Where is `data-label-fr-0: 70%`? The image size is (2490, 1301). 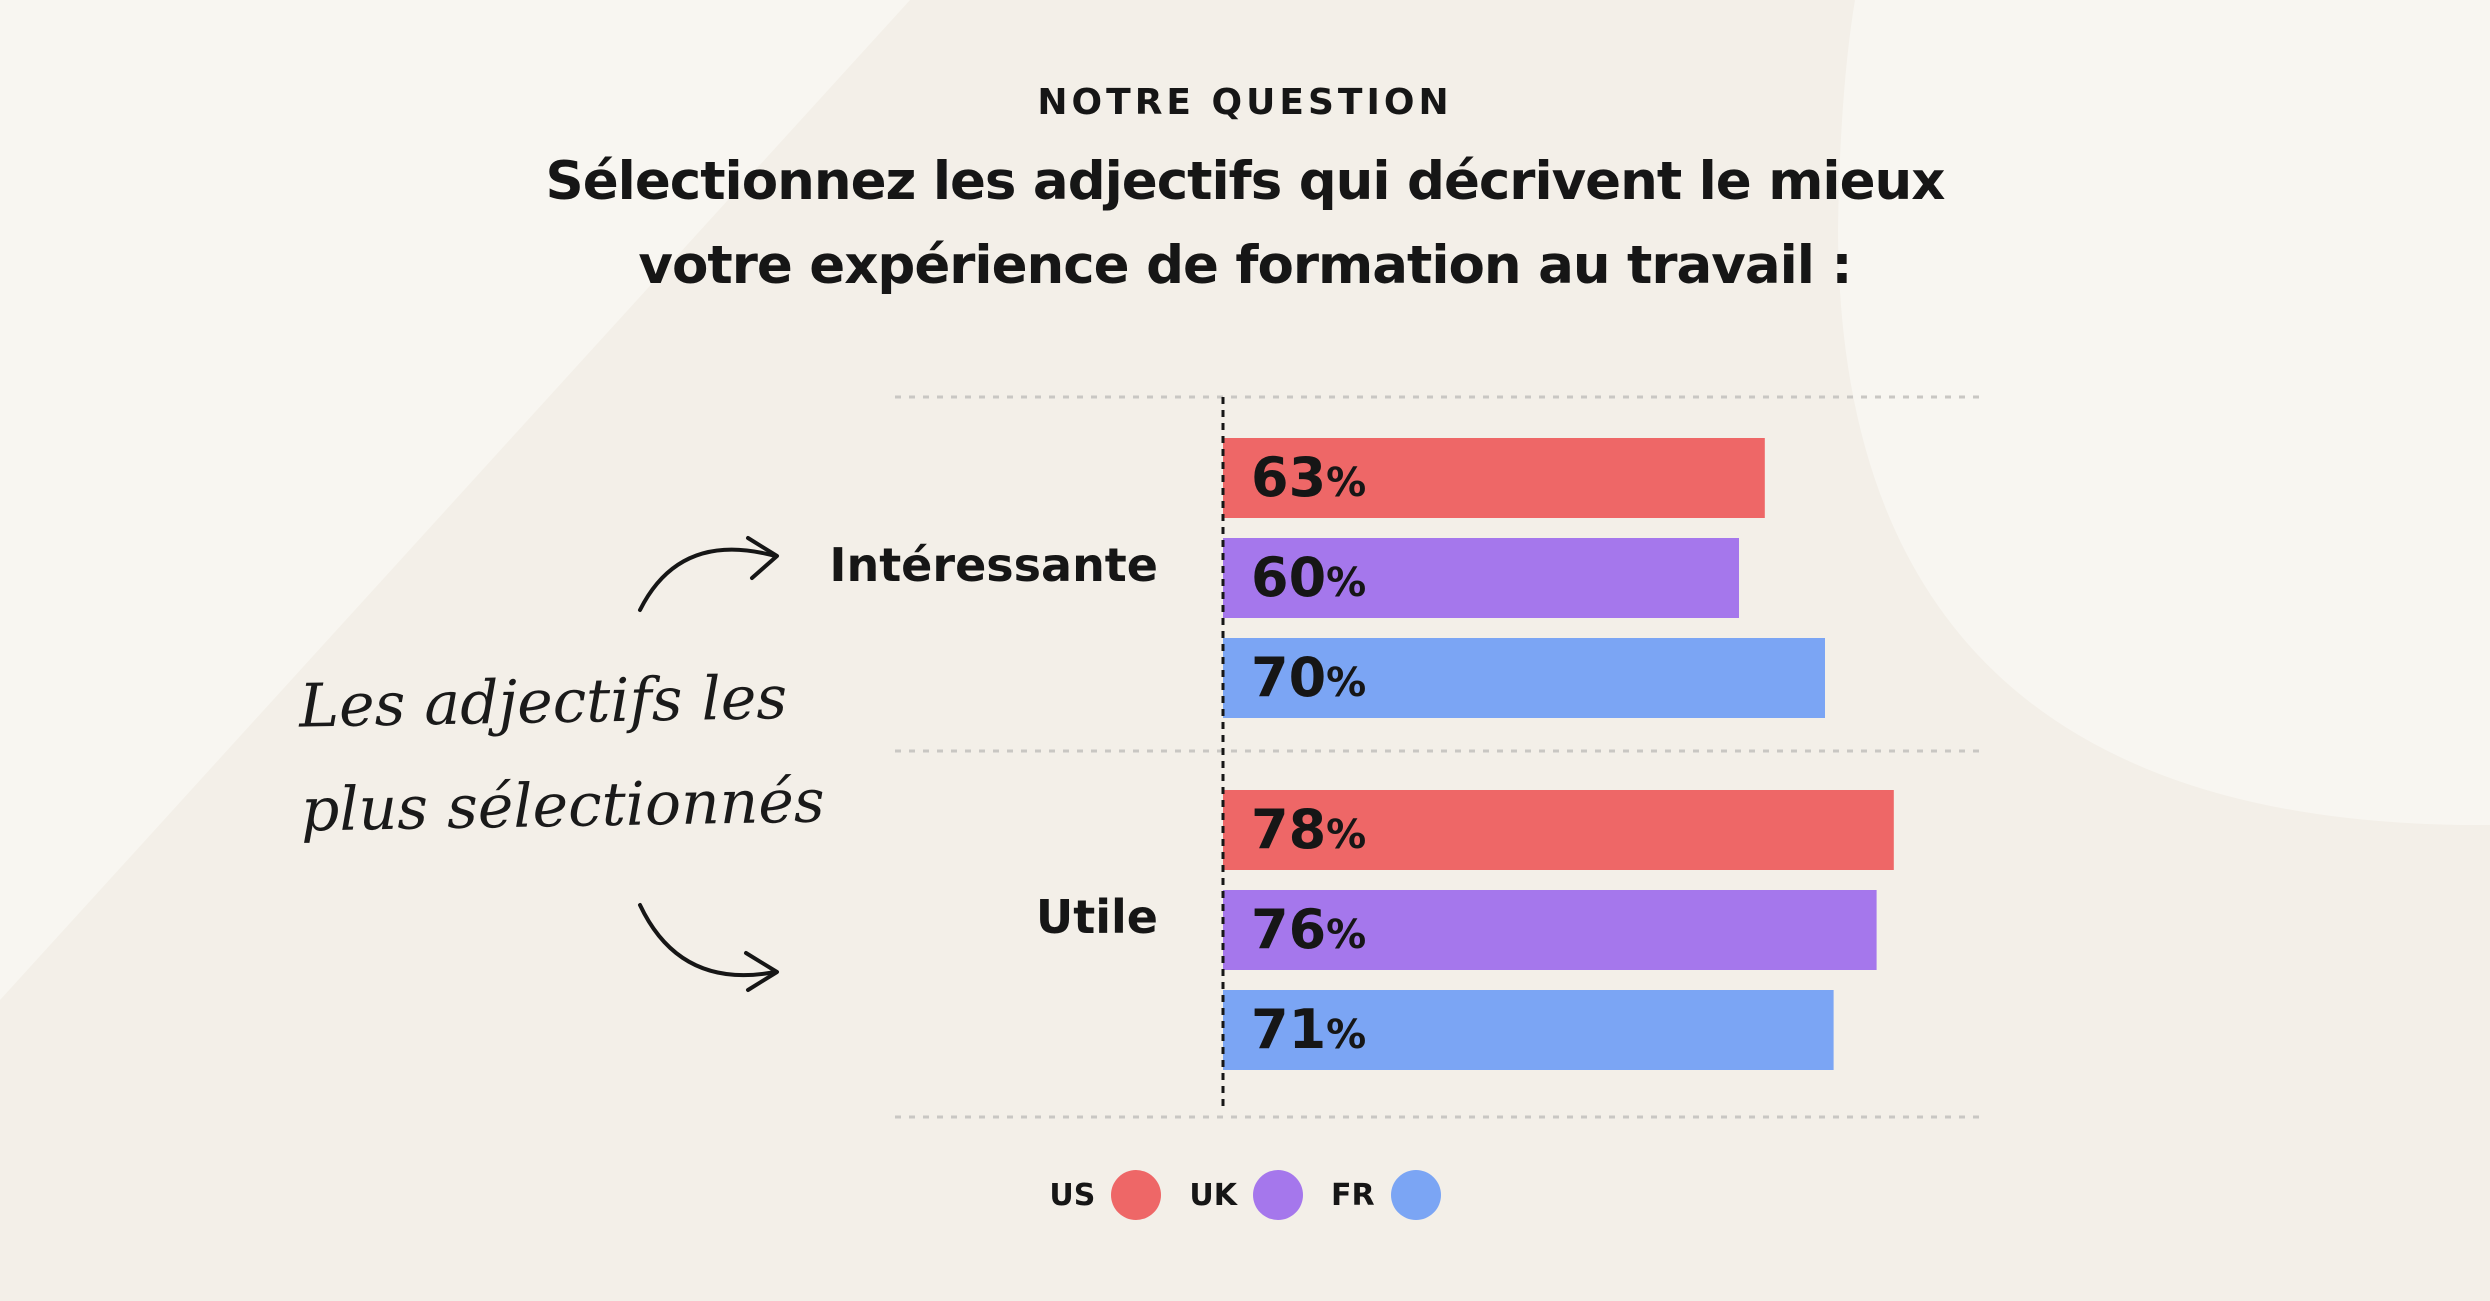 data-label-fr-0: 70% is located at coordinates (1308, 677).